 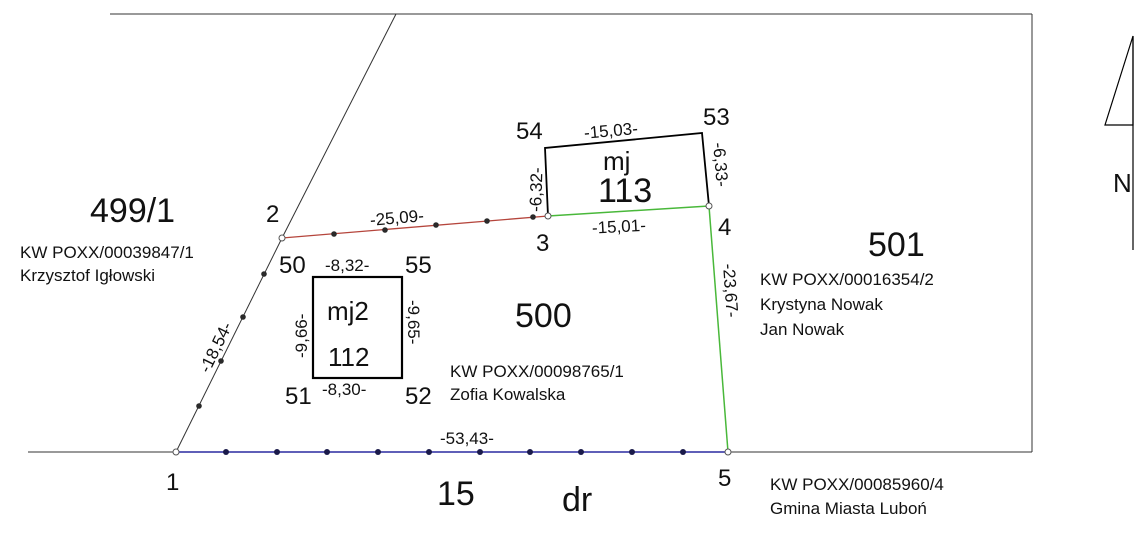 I want to click on parcel-501-kw: KW POXX/00016354/2, so click(x=847, y=279).